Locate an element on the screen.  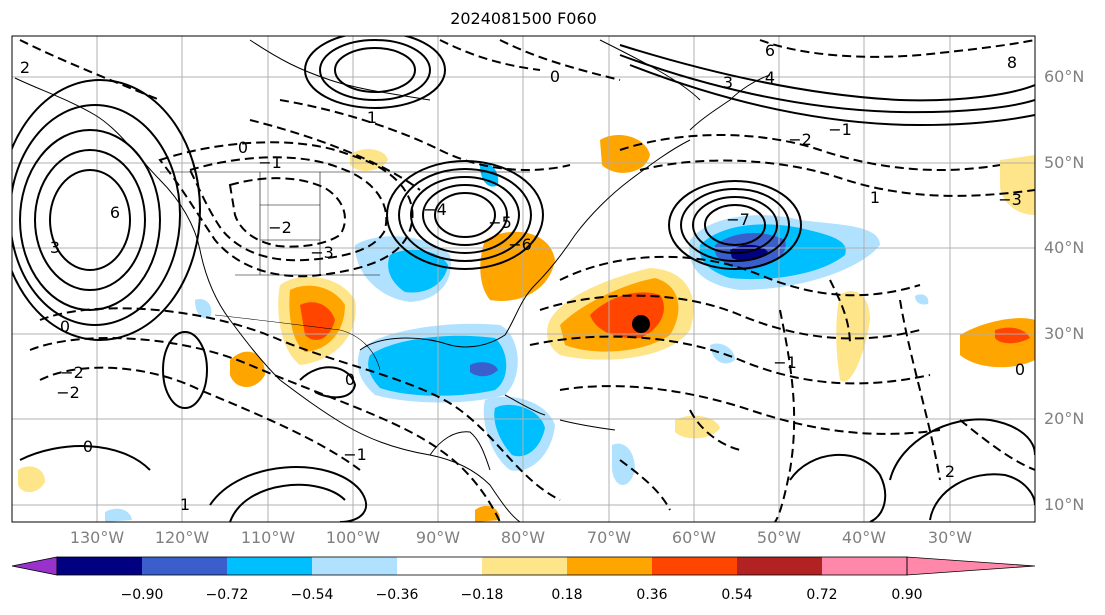
colorbar-tick: −0.36 is located at coordinates (397, 595).